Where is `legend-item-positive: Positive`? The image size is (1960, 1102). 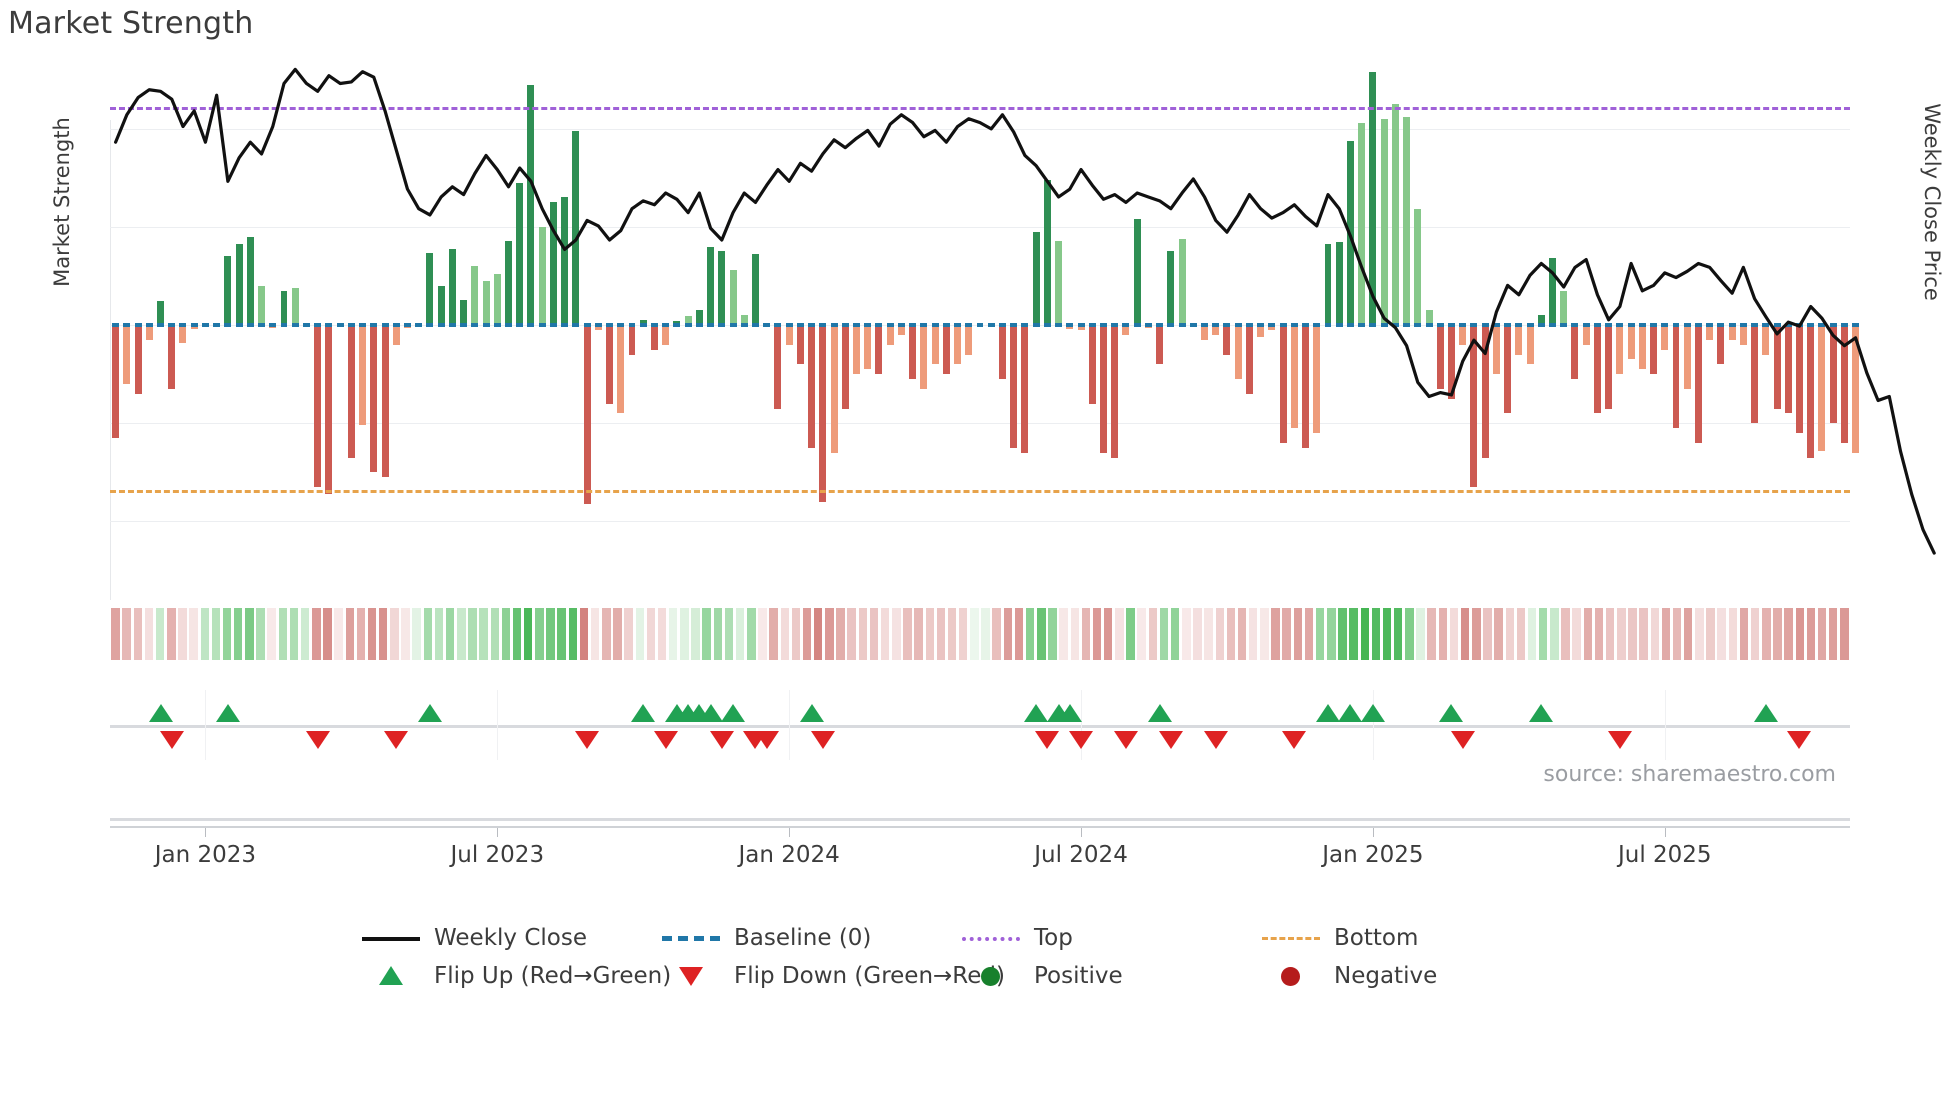 legend-item-positive: Positive is located at coordinates (1041, 976).